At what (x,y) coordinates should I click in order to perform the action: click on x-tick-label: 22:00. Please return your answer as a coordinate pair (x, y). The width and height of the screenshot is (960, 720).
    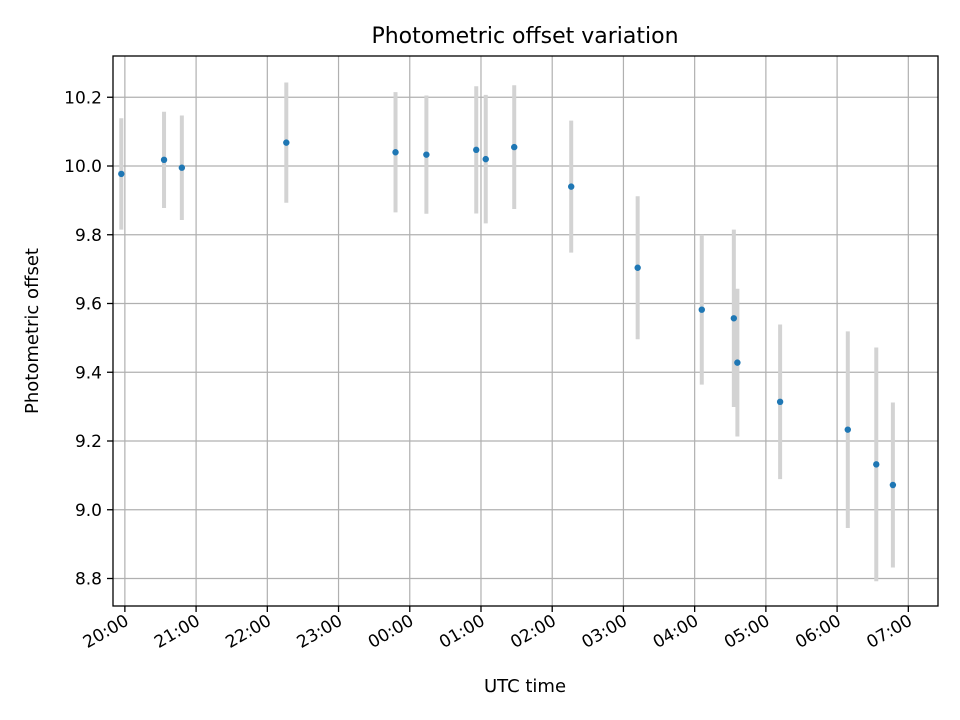
    Looking at the image, I should click on (248, 632).